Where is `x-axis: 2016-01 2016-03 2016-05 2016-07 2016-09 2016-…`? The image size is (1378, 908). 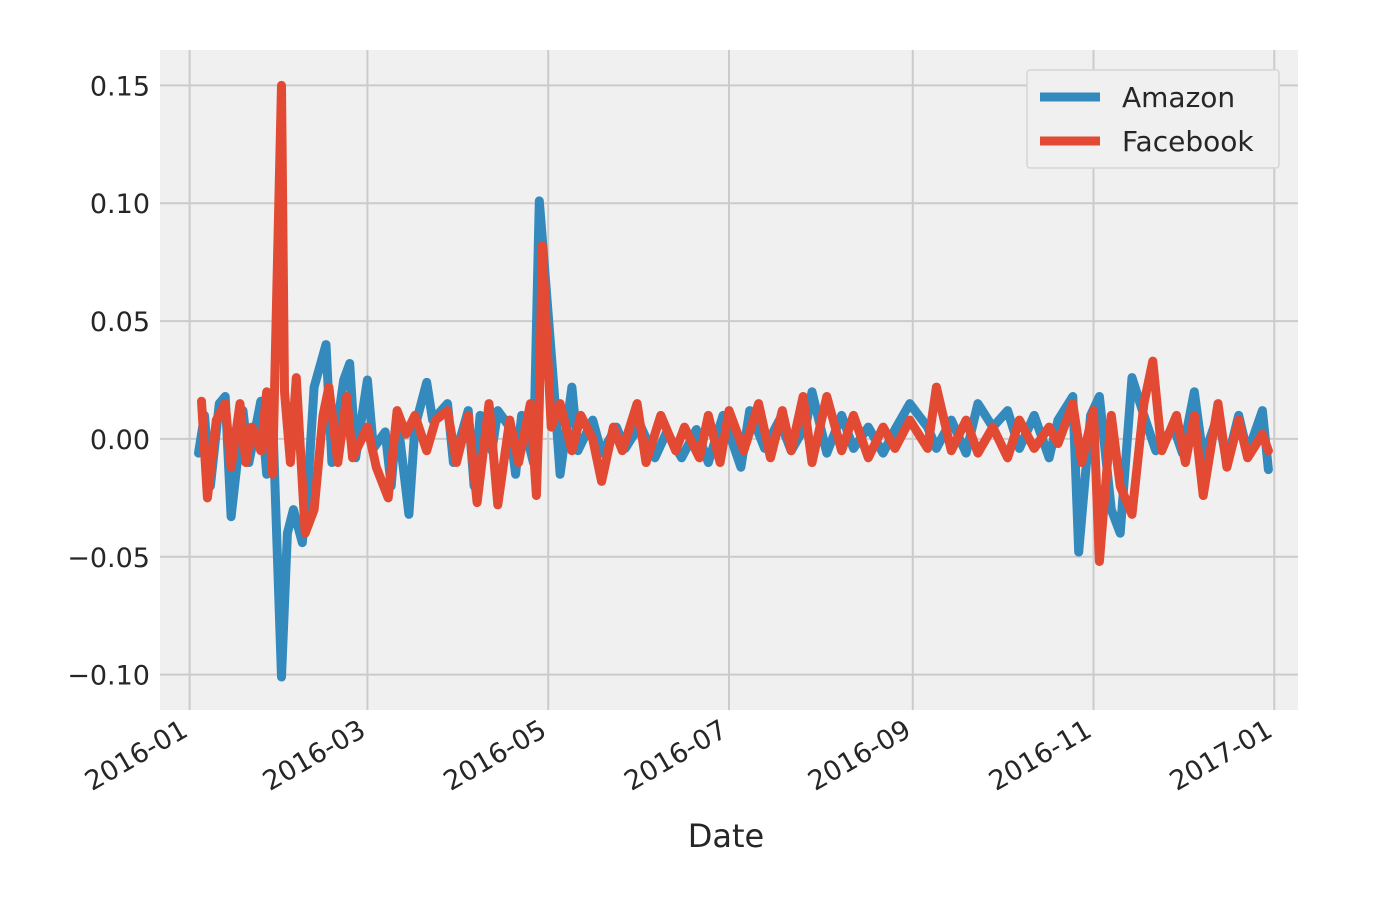 x-axis: 2016-01 2016-03 2016-05 2016-07 2016-09 2016-… is located at coordinates (679, 755).